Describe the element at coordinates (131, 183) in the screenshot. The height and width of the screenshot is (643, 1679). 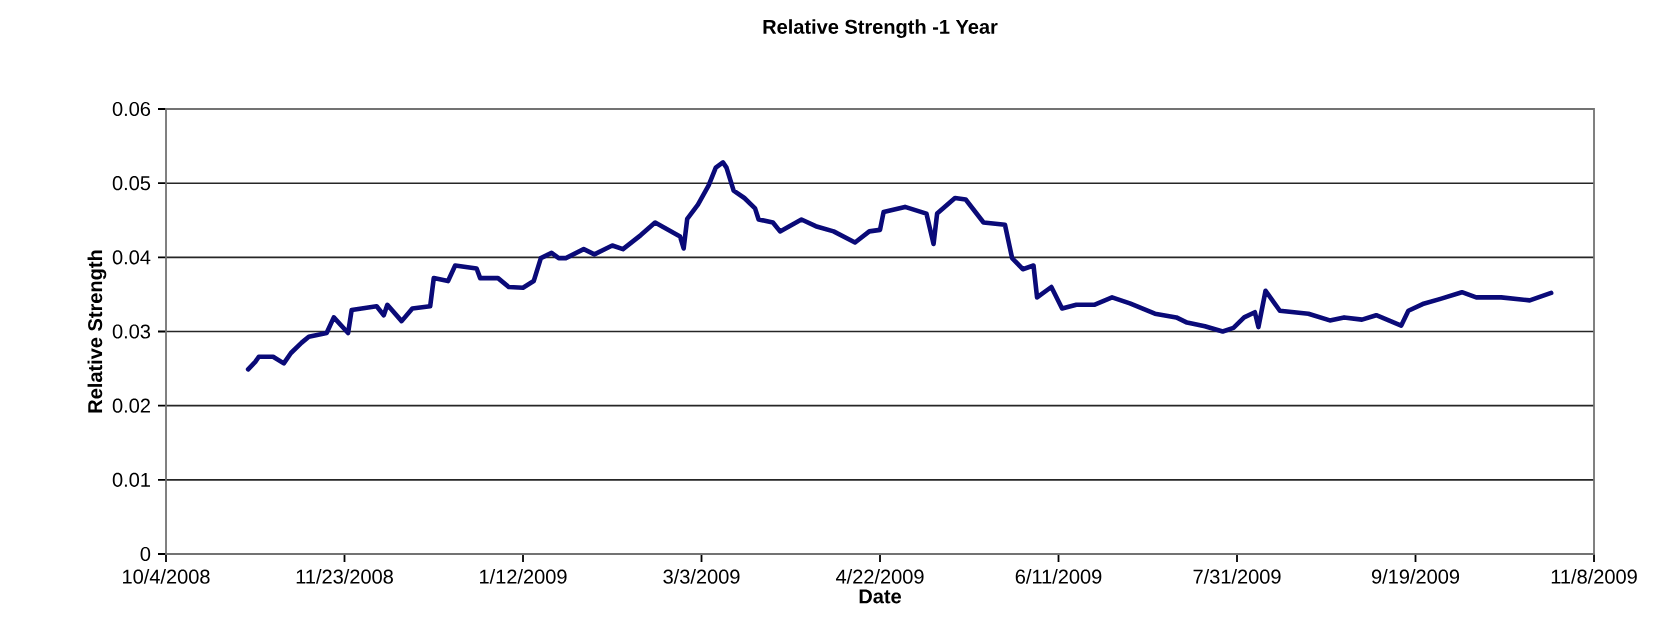
I see `y-tick-label: 0.05` at that location.